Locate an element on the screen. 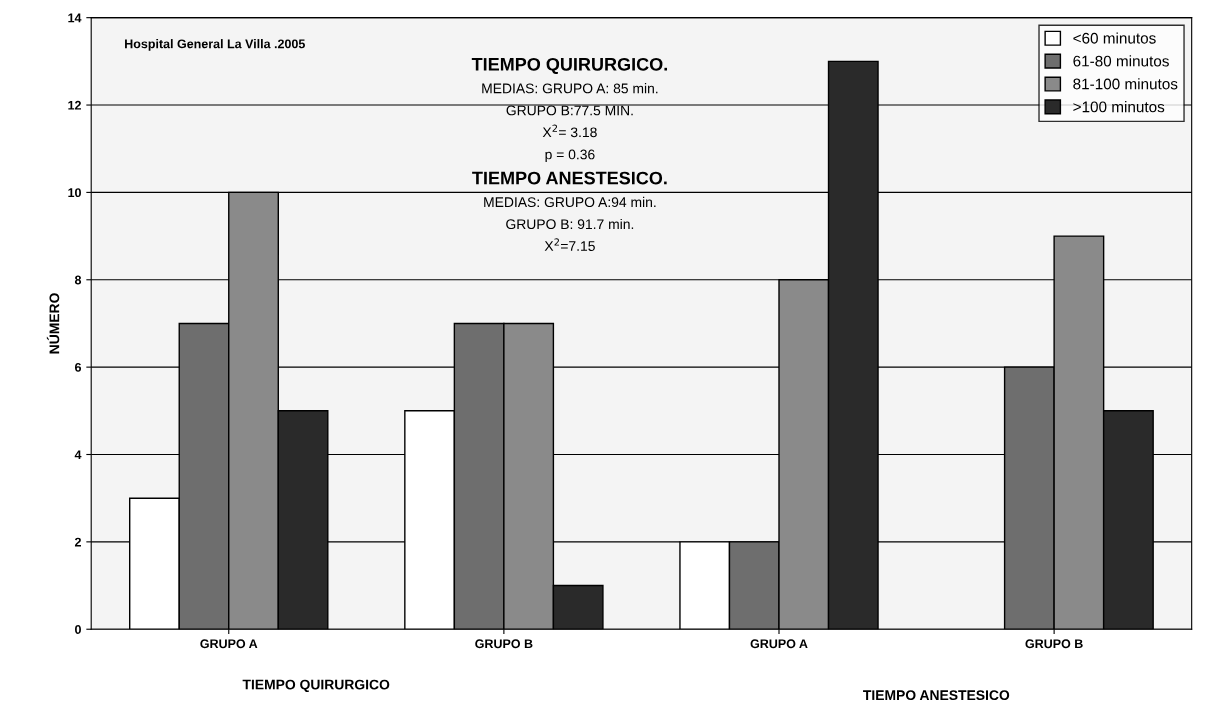 The height and width of the screenshot is (707, 1216). annotation: TIEMPO ANESTESICO. is located at coordinates (569, 178).